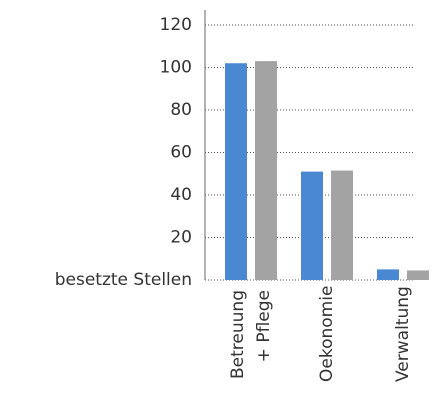 The image size is (446, 414). I want to click on y-tick-label: 80, so click(181, 110).